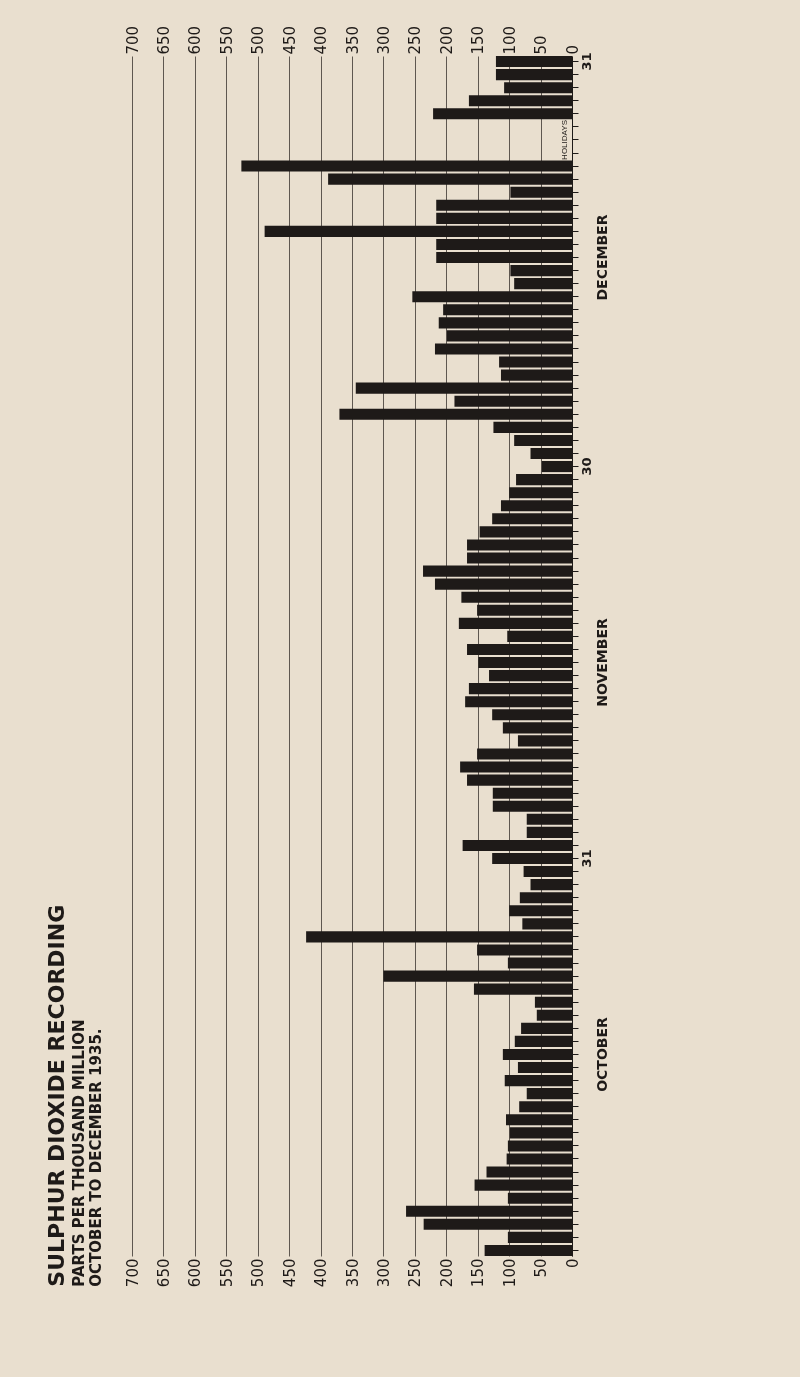 This screenshot has width=800, height=1377. I want to click on text: OCTOBER, so click(602, 1054).